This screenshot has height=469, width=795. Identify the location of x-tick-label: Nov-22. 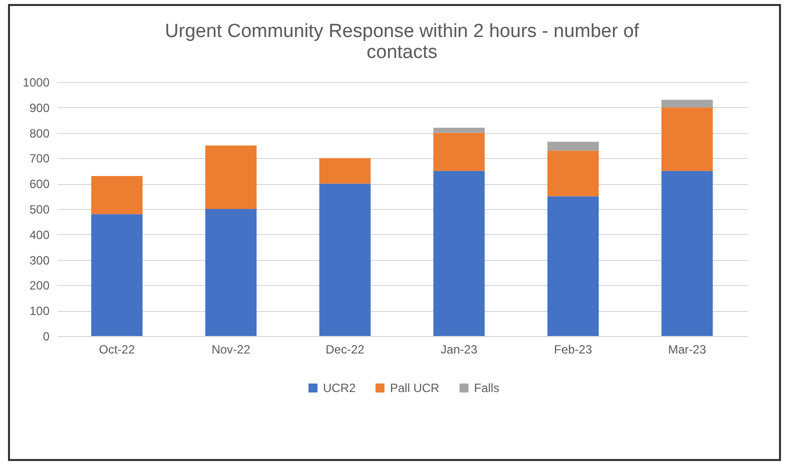
(231, 349).